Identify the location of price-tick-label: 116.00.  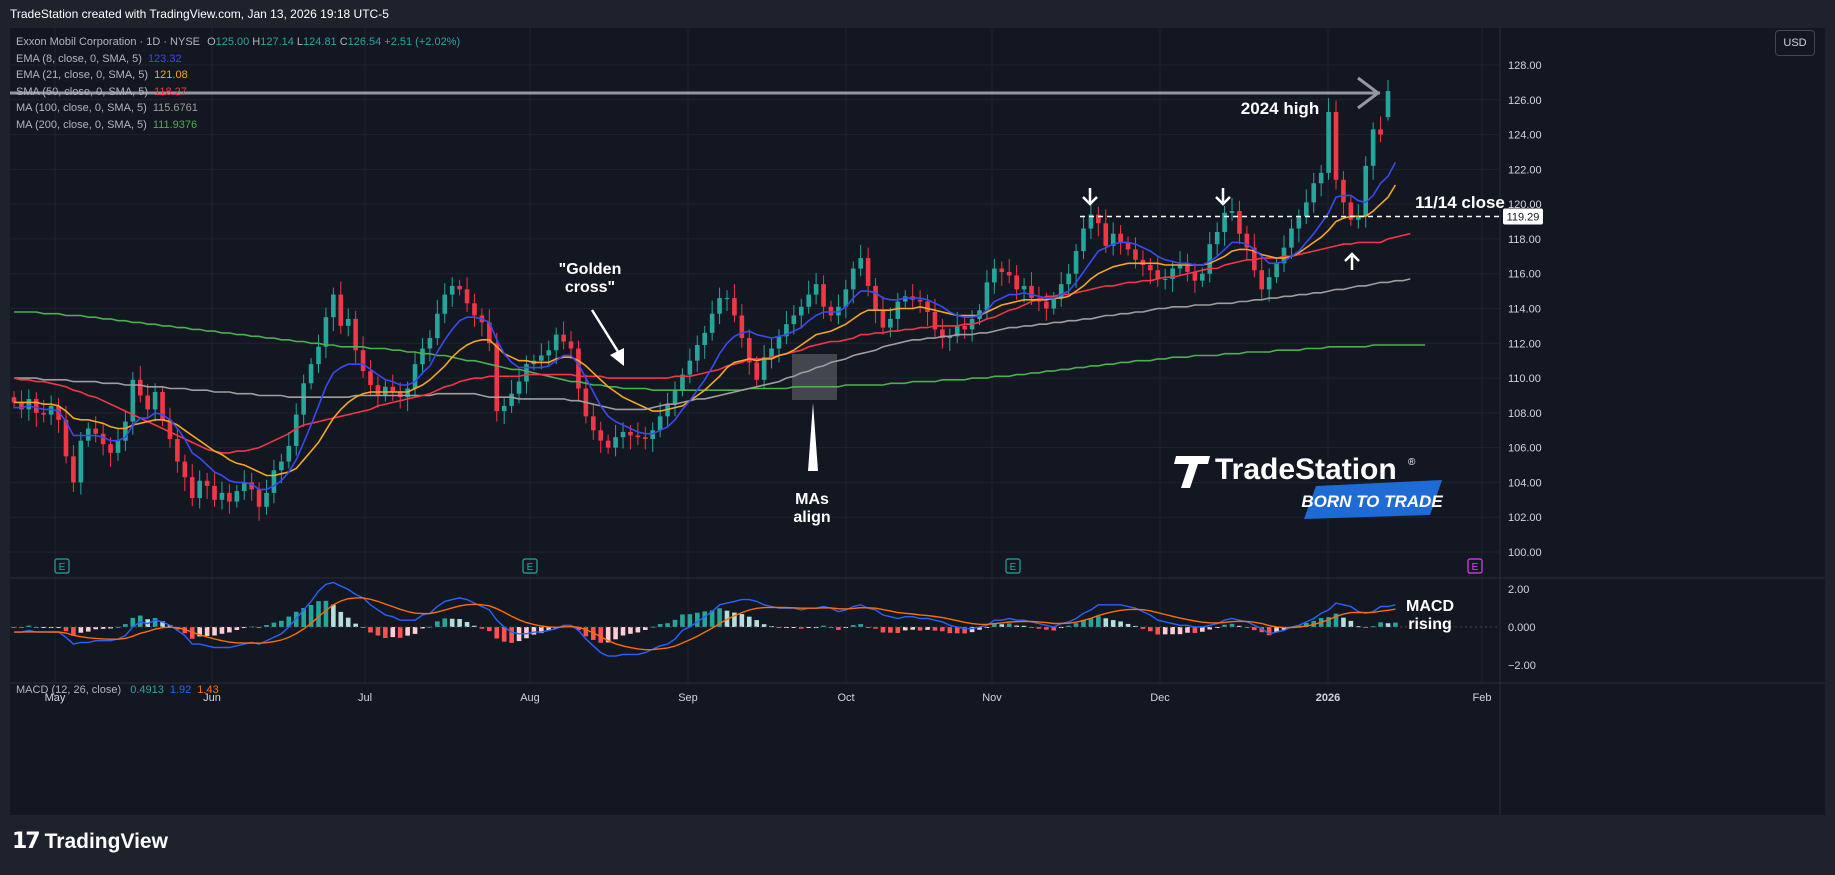
(1524, 275).